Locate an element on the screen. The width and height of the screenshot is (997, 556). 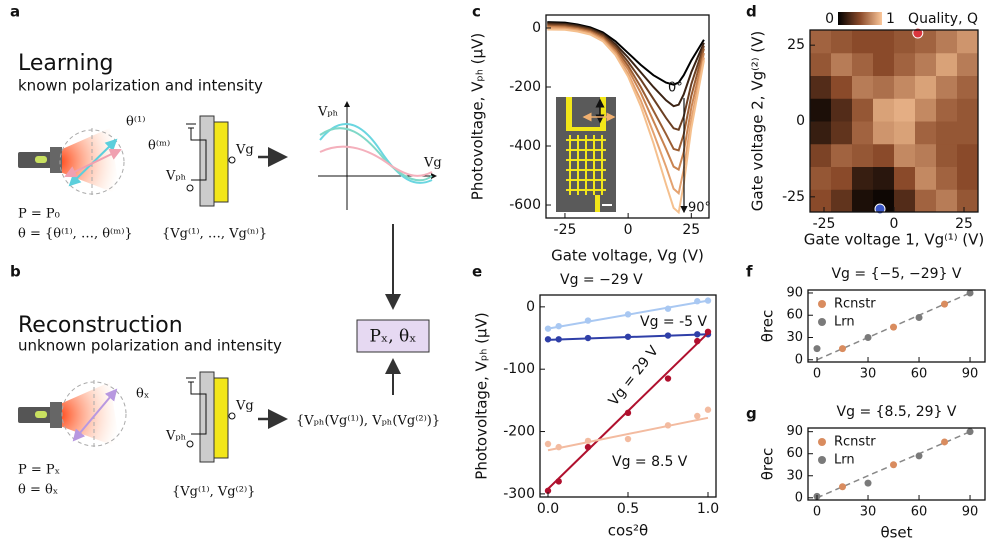
y-tick-label: -400 is located at coordinates (525, 146).